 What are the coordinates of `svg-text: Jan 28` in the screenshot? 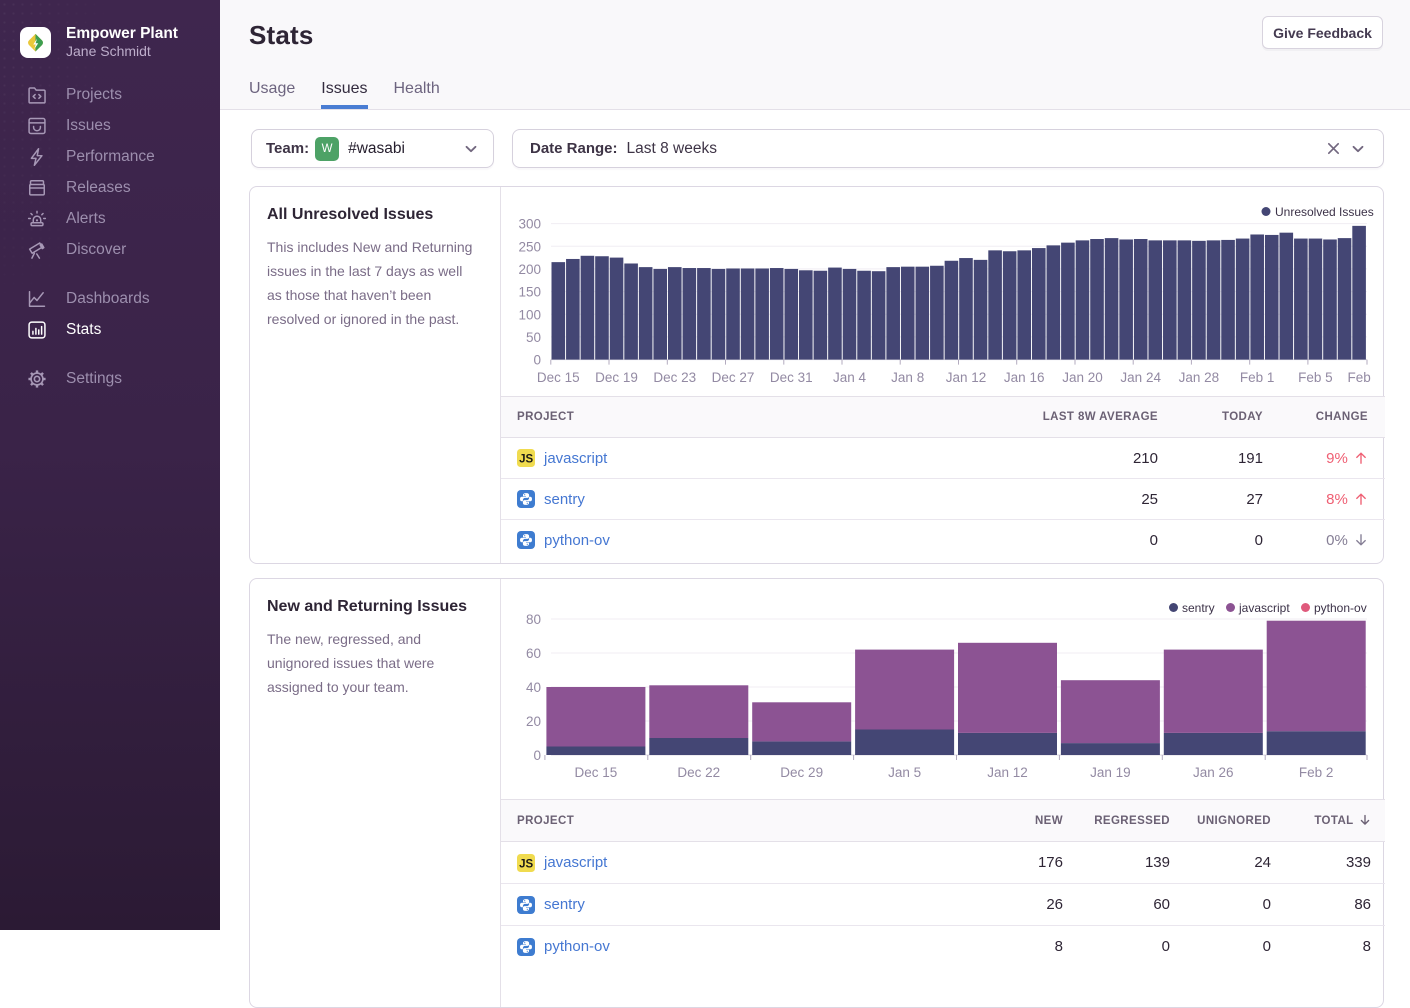 It's located at (1199, 377).